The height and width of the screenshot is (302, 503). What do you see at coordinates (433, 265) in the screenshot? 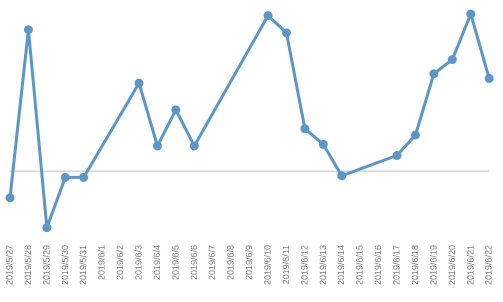
I see `x-tick-label: 2019/6/19` at bounding box center [433, 265].